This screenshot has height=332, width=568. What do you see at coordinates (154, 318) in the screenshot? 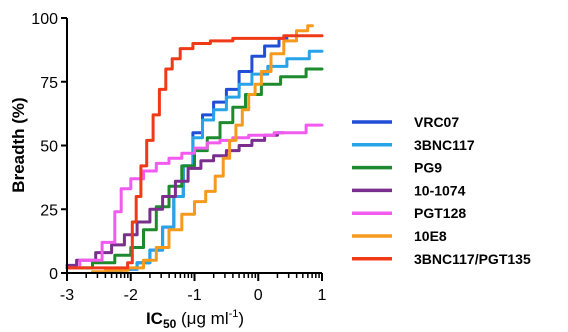
I see `x-axis-label-main: IC` at bounding box center [154, 318].